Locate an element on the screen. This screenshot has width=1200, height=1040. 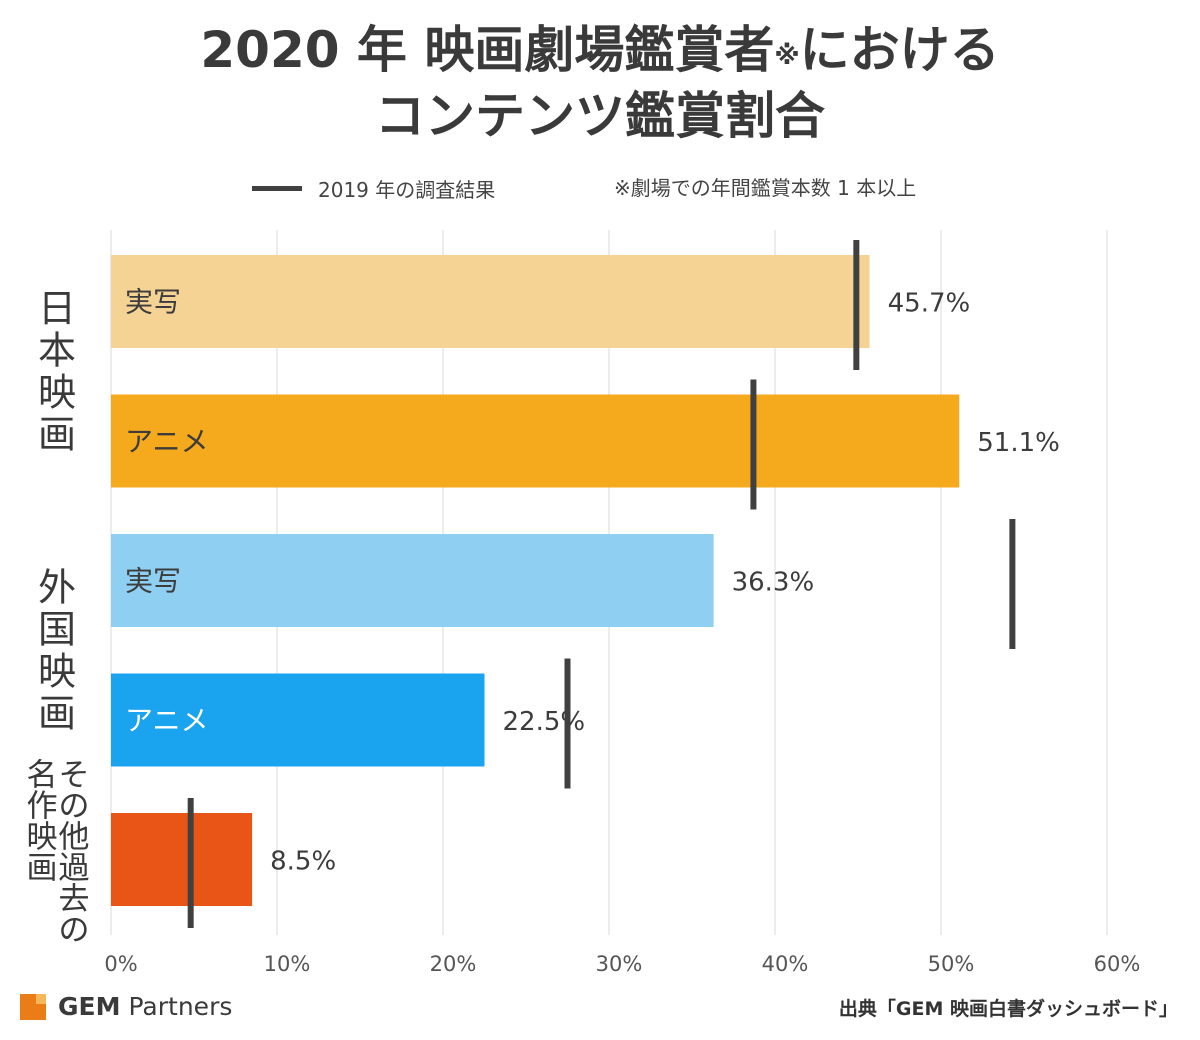
title-footnote-mark: ※ is located at coordinates (787, 56).